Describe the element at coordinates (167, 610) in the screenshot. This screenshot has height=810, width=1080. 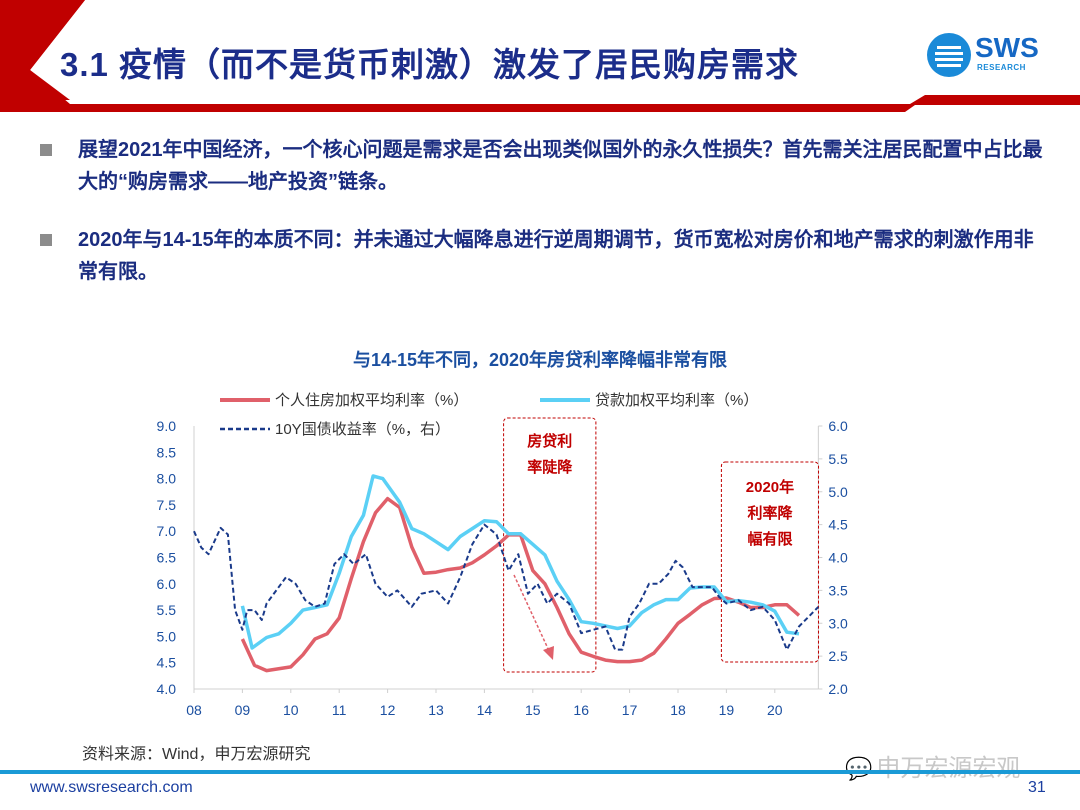
I see `y-left-tick-label: 5.5` at that location.